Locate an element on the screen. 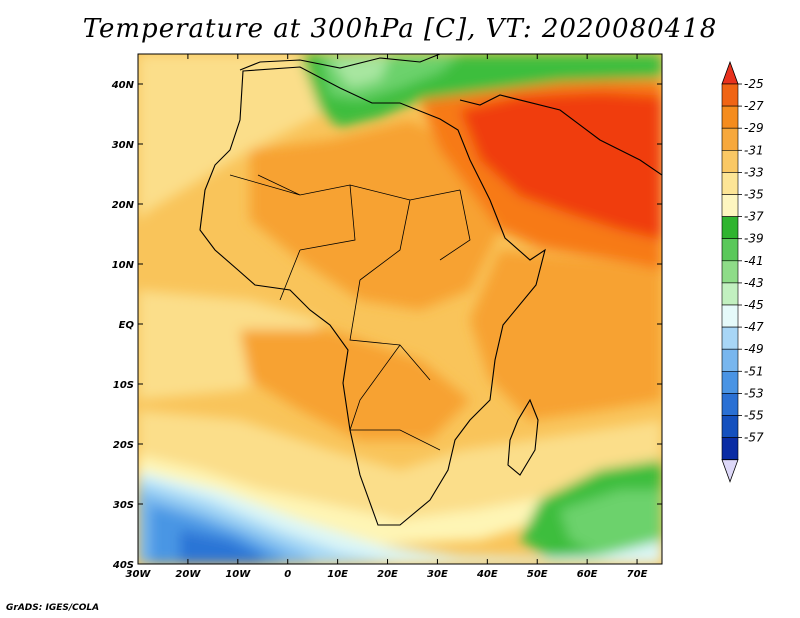 This screenshot has width=800, height=618. colorbar-label: -41 is located at coordinates (754, 261).